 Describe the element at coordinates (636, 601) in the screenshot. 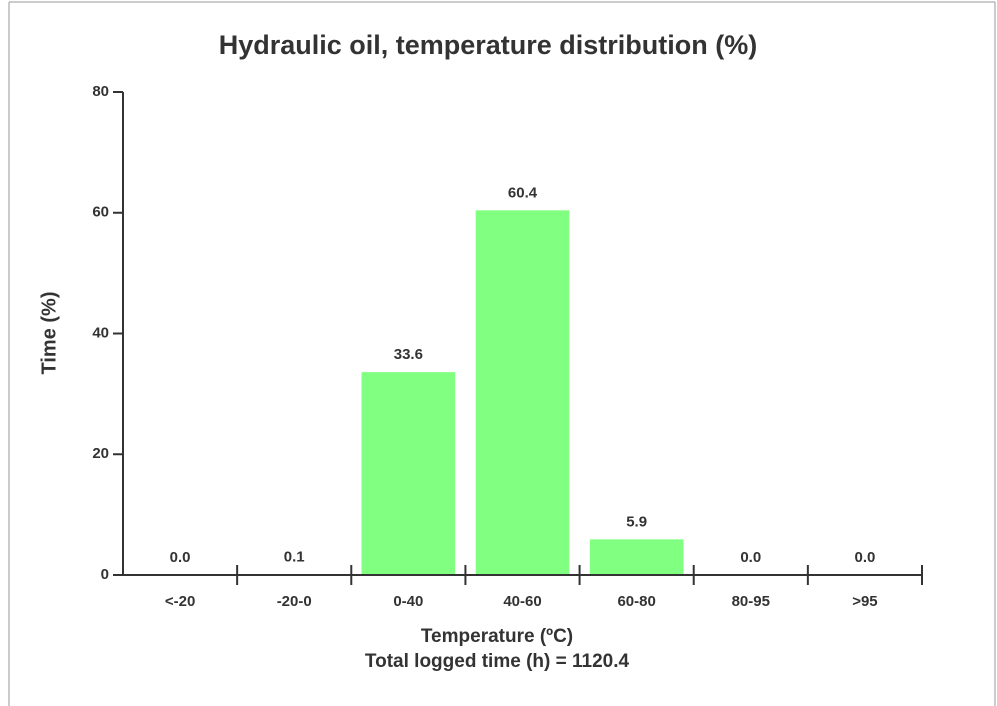

I see `x-tick-label: 60-80` at that location.